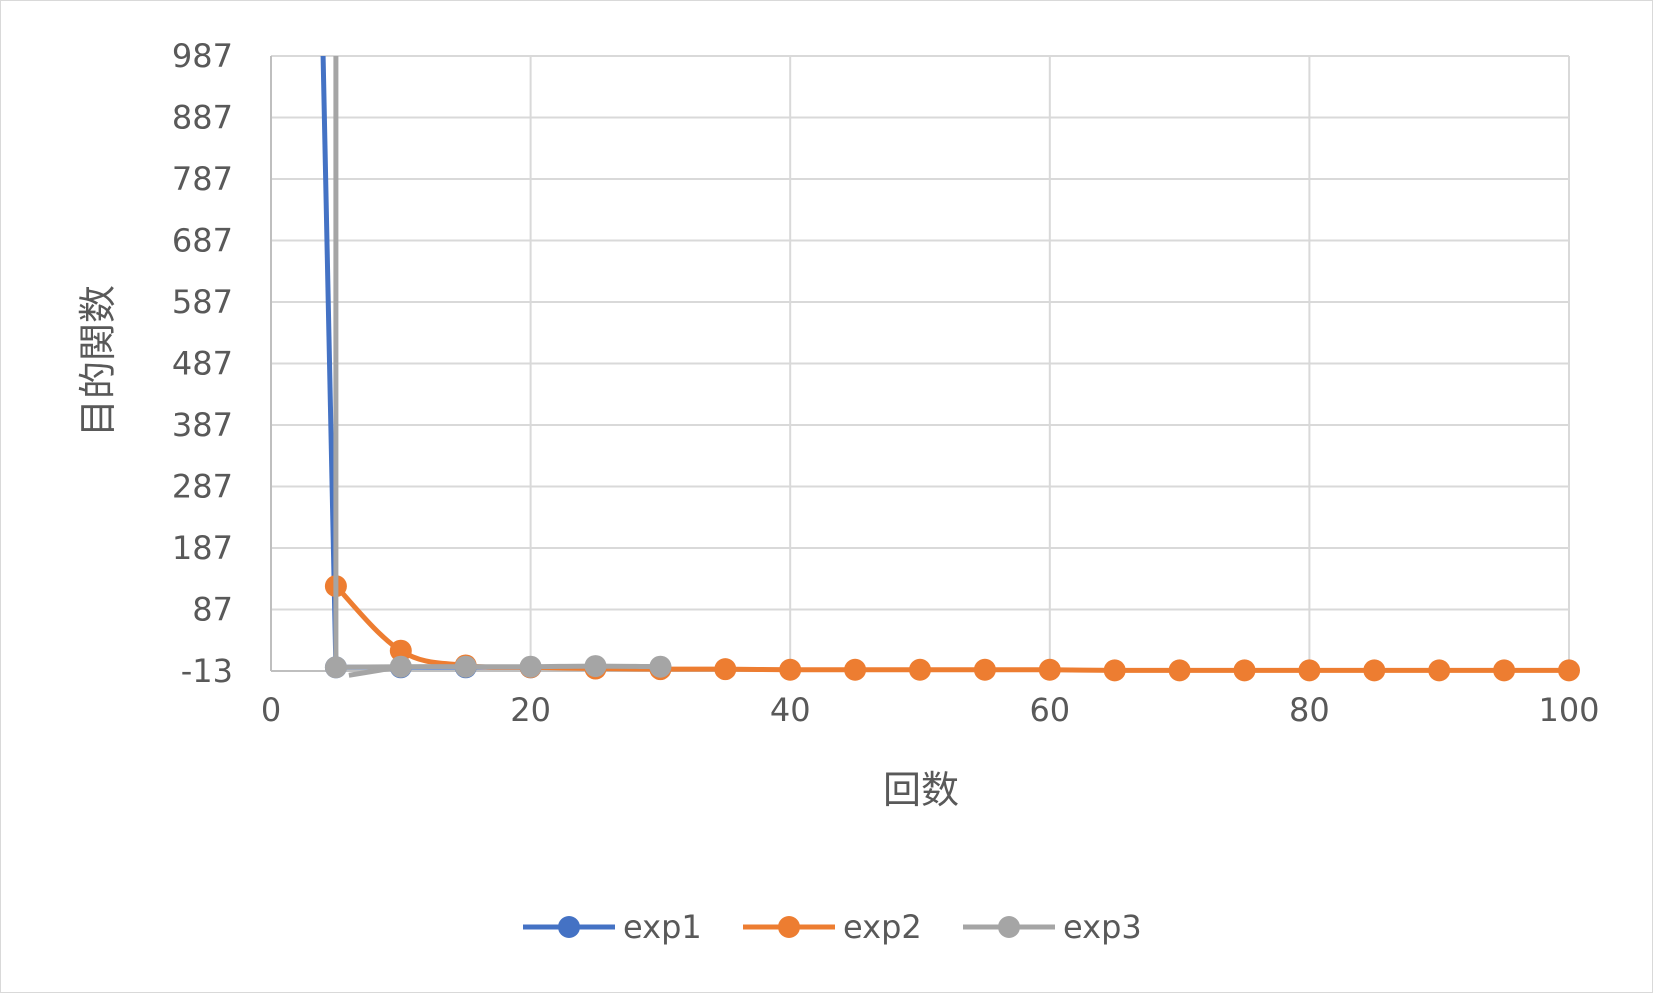 This screenshot has width=1653, height=994. I want to click on y-tick-label: 287, so click(202, 487).